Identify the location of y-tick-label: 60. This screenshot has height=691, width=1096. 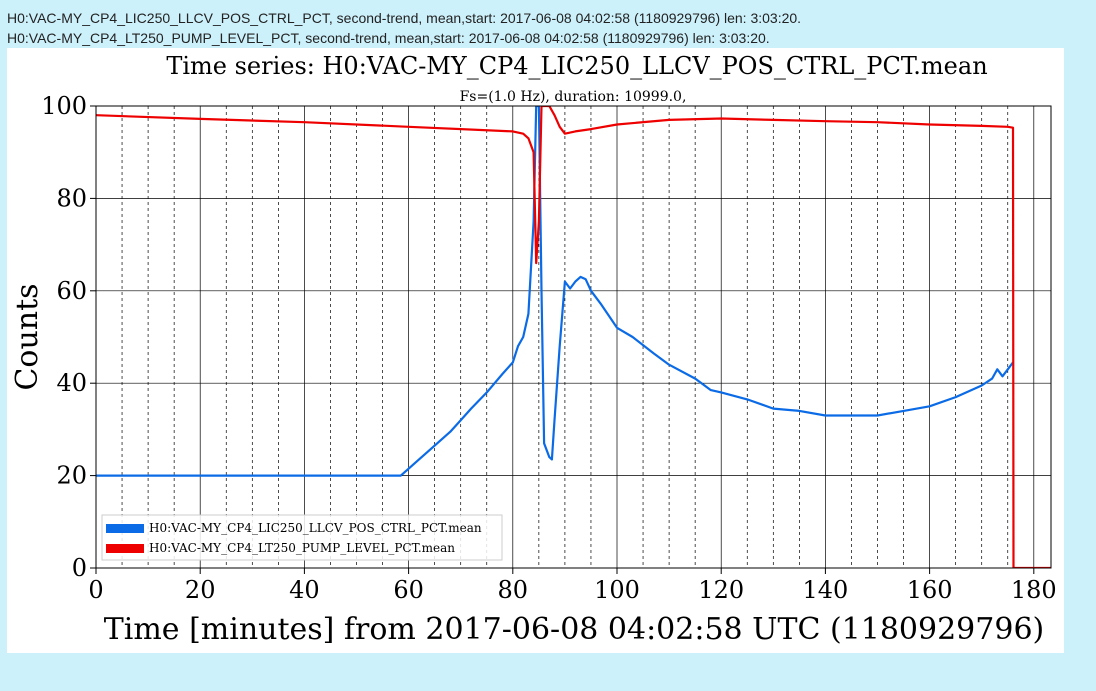
(71, 291).